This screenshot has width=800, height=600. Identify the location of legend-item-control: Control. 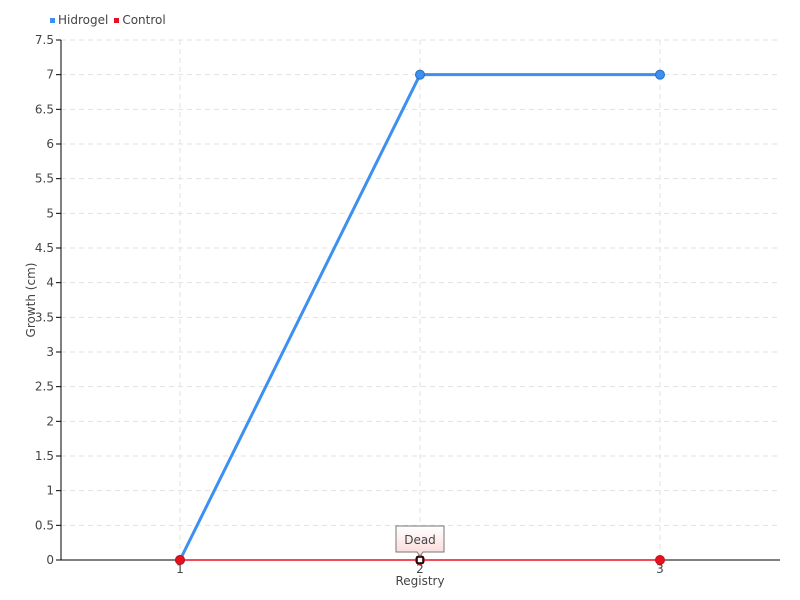
(140, 20).